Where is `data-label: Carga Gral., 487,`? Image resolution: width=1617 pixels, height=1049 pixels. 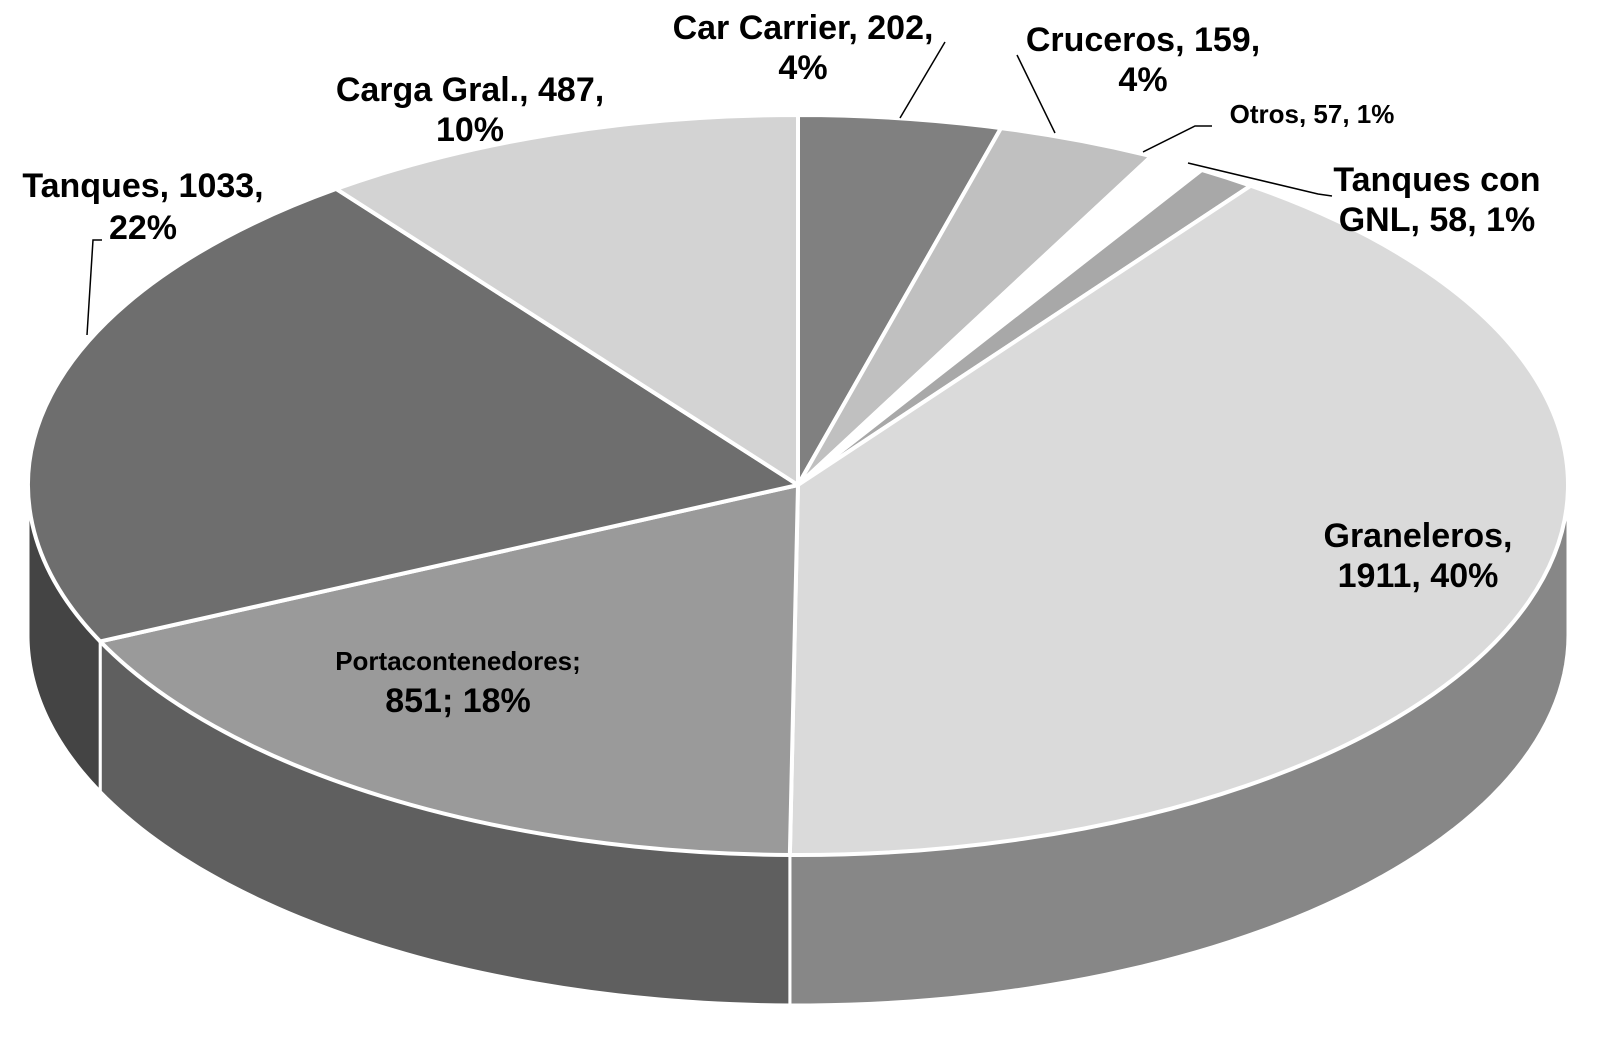 data-label: Carga Gral., 487, is located at coordinates (470, 90).